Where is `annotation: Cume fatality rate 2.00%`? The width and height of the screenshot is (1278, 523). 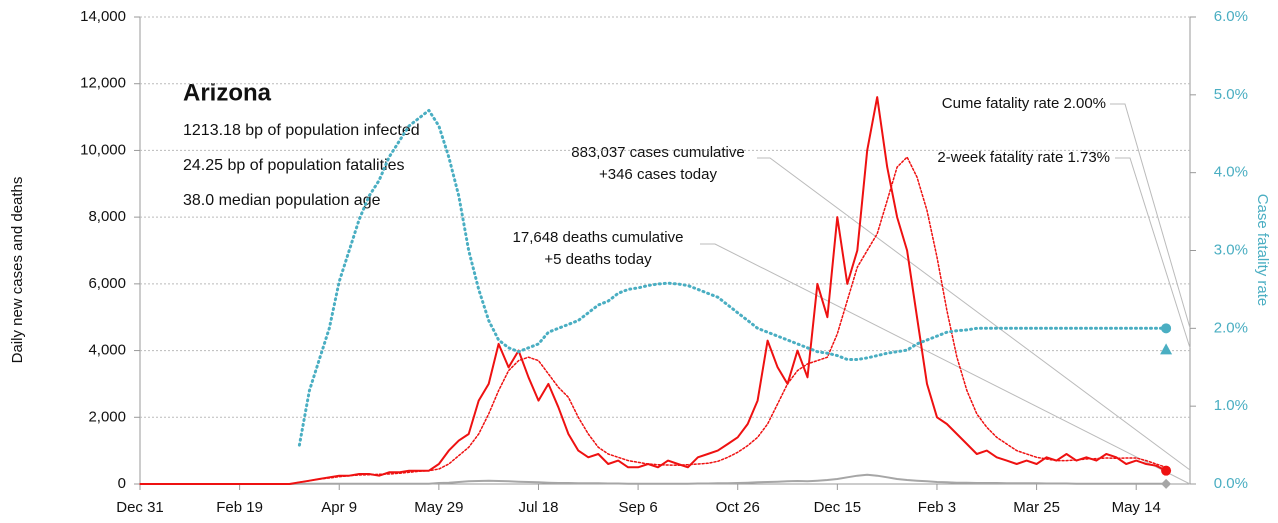
annotation: Cume fatality rate 2.00% is located at coordinates (1024, 103).